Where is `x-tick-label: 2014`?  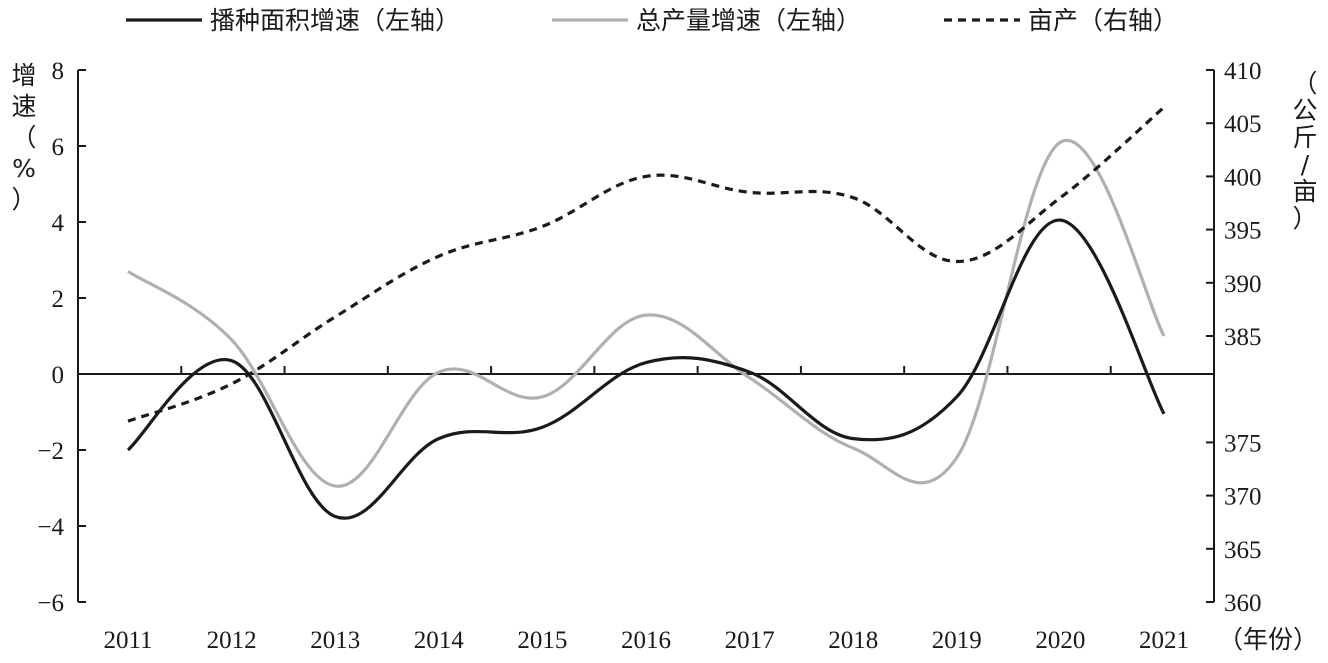
x-tick-label: 2014 is located at coordinates (439, 640).